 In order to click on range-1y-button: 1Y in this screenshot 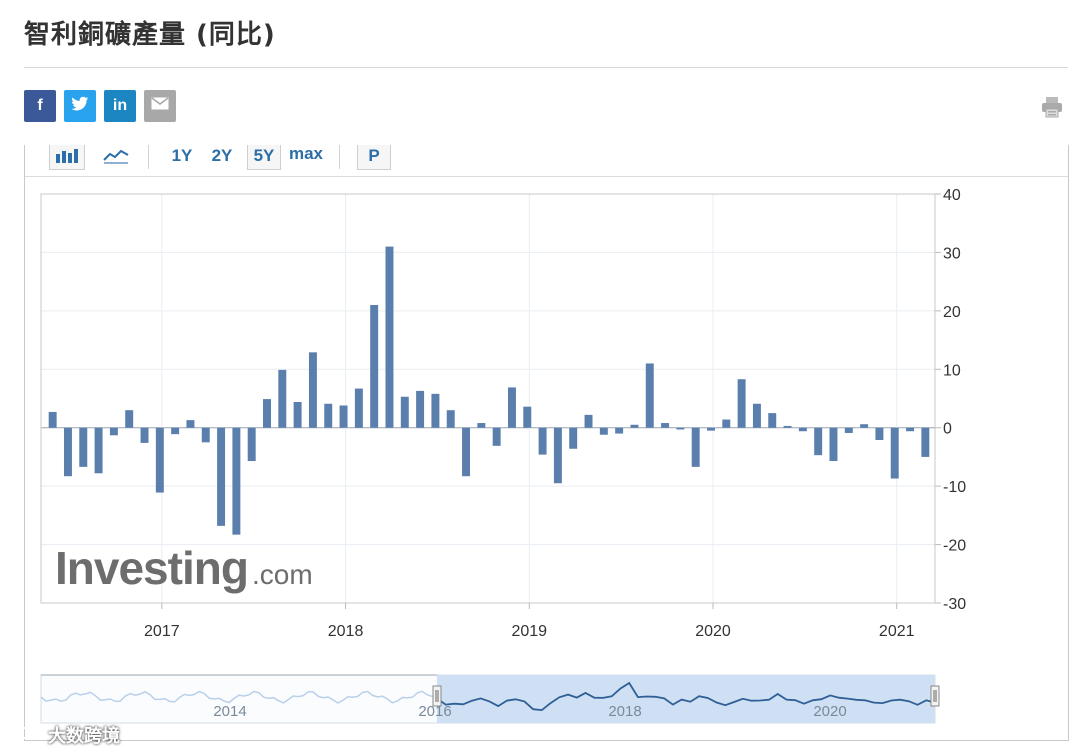, I will do `click(182, 155)`.